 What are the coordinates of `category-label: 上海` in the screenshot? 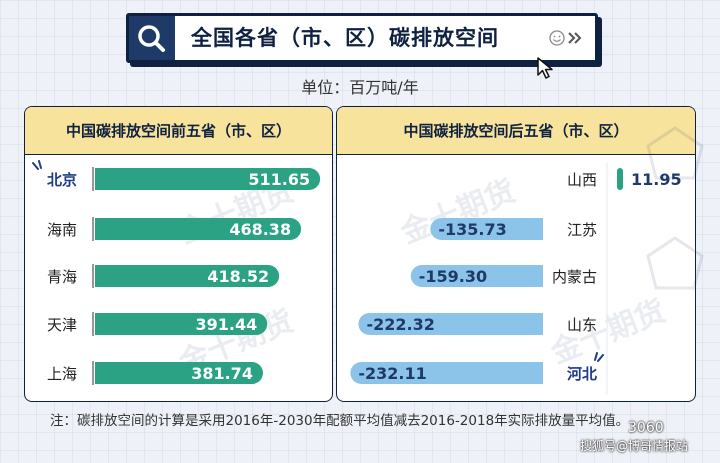 It's located at (62, 374).